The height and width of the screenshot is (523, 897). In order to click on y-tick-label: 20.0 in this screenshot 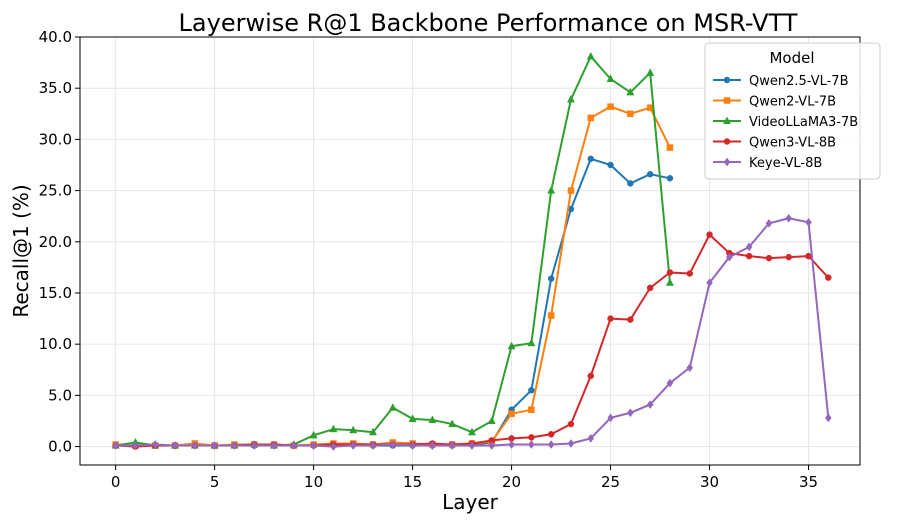, I will do `click(55, 242)`.